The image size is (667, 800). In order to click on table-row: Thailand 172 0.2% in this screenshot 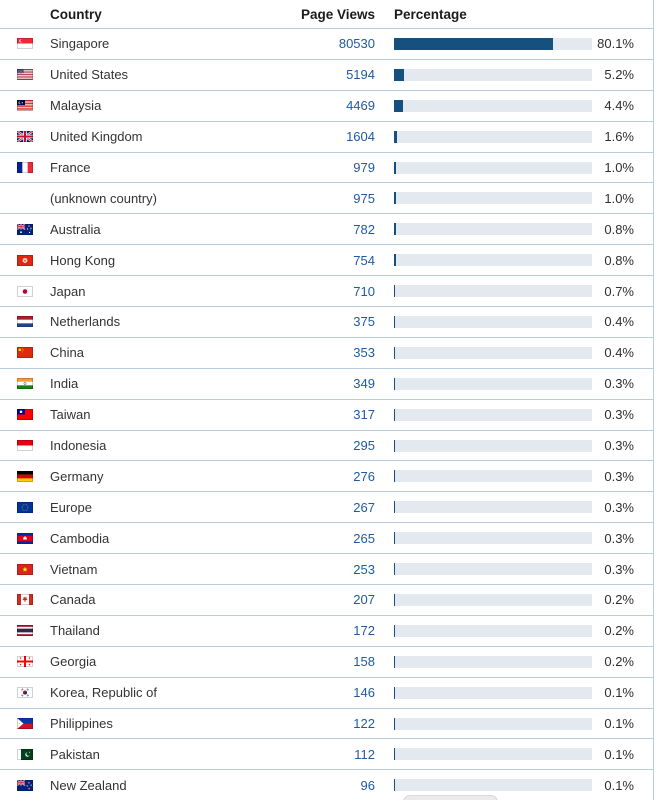, I will do `click(326, 631)`.